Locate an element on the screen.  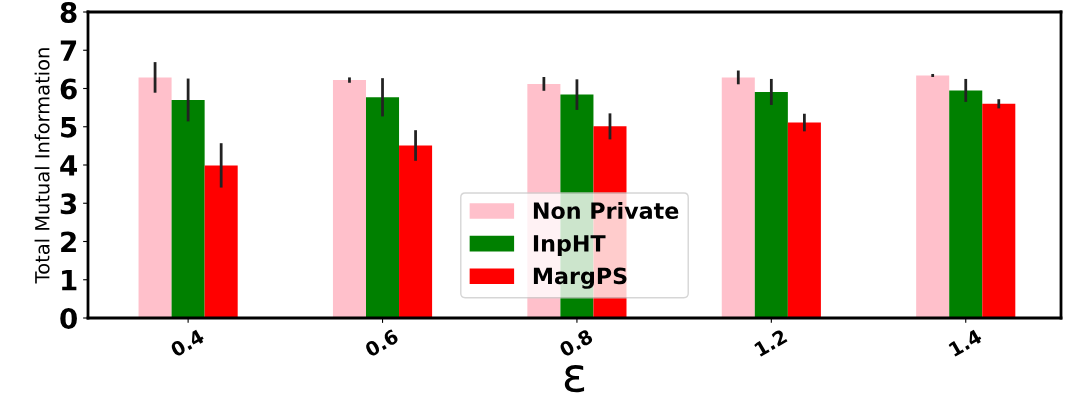
legend-label: Non Private is located at coordinates (606, 210).